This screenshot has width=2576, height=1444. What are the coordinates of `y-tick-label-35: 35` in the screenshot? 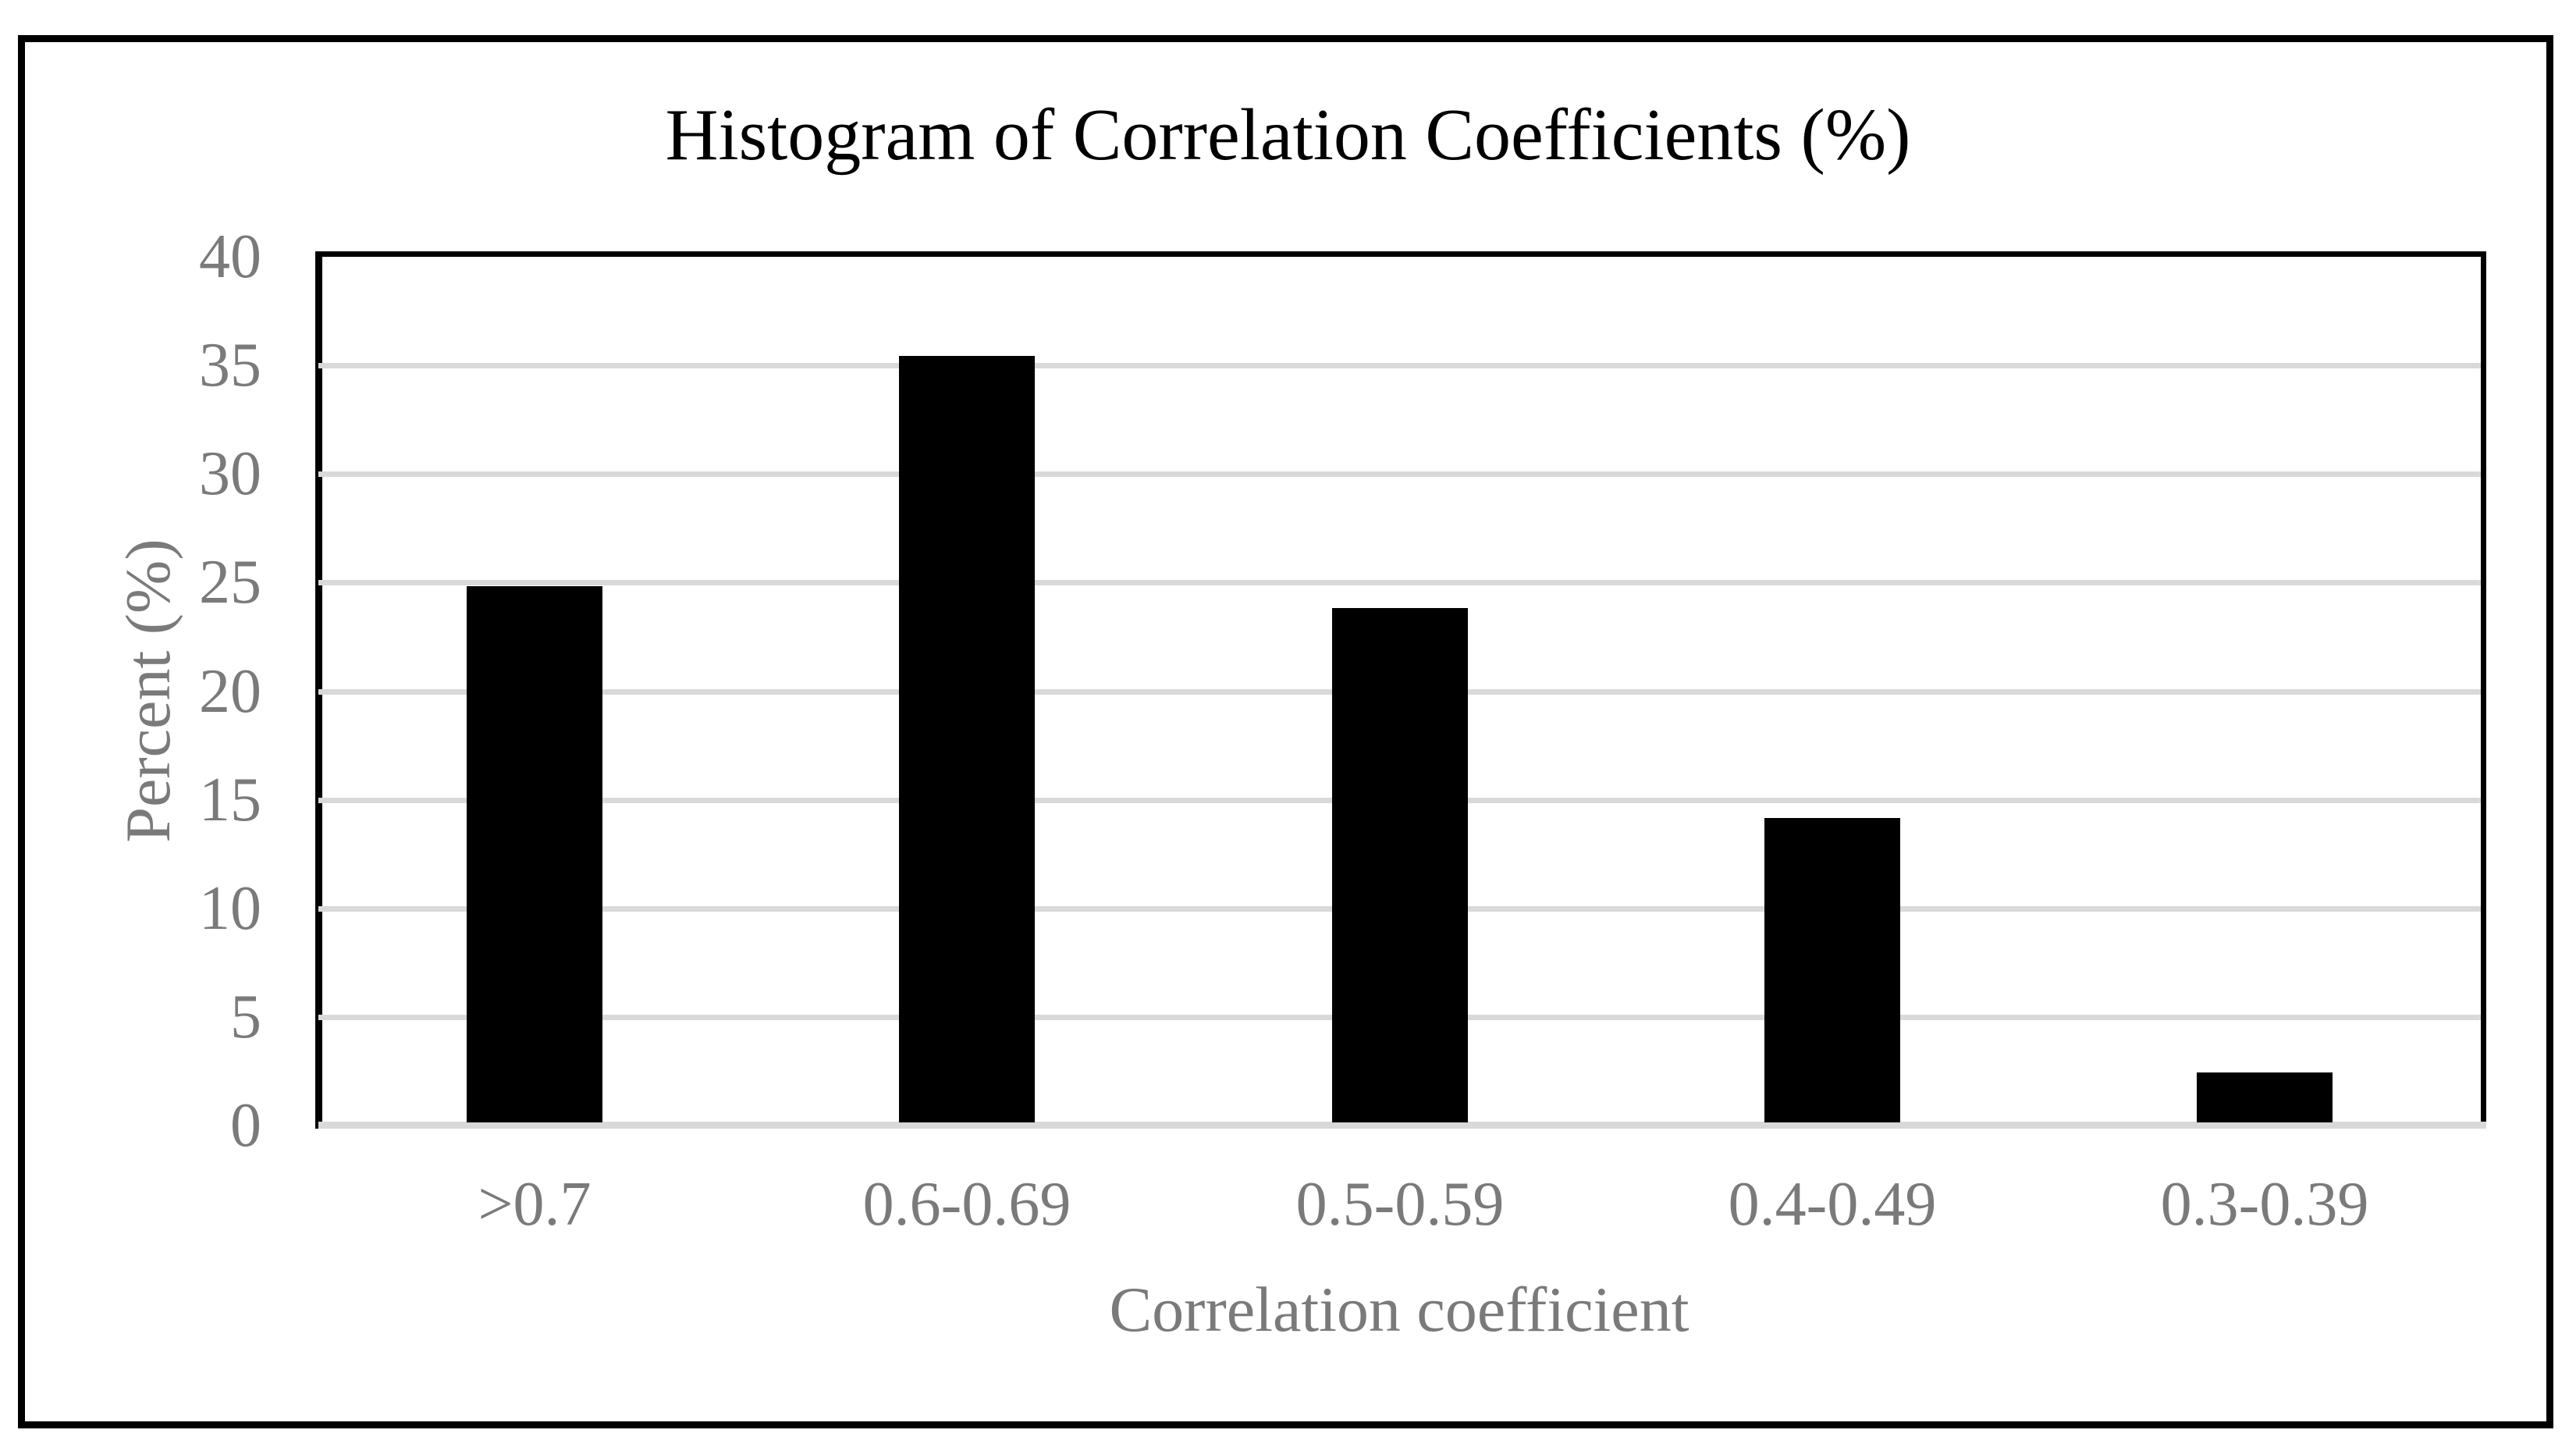 It's located at (230, 366).